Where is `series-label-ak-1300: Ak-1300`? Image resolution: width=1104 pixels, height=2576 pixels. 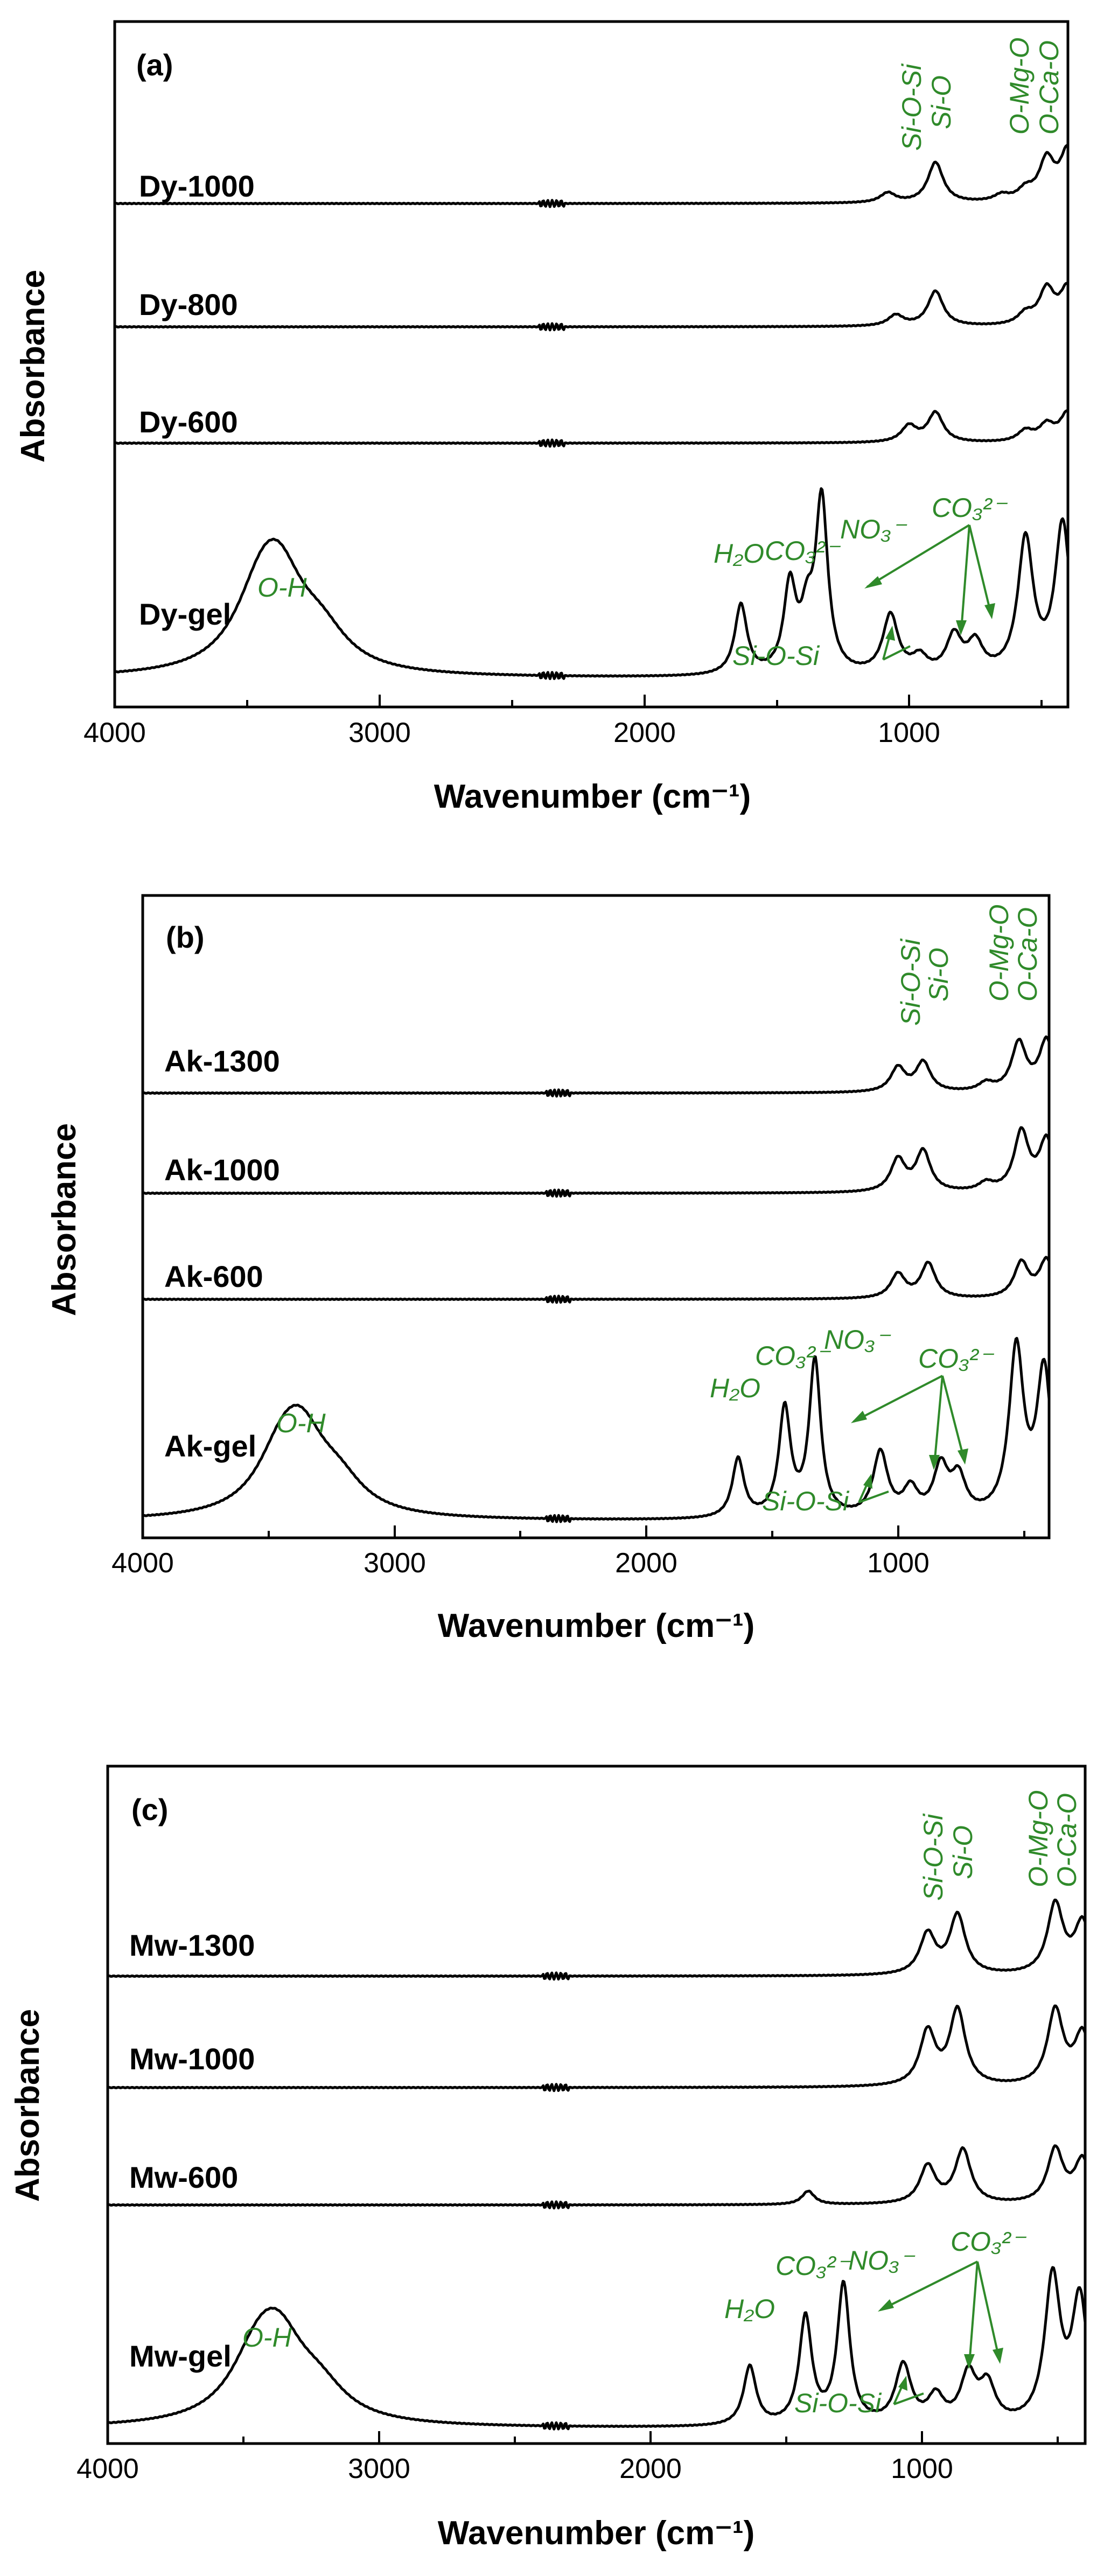
series-label-ak-1300: Ak-1300 is located at coordinates (222, 1061).